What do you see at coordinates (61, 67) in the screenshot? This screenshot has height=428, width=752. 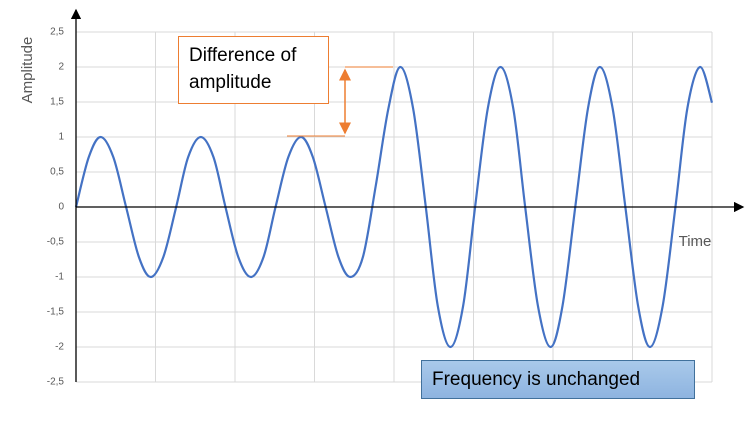 I see `y-tick-label: 2` at bounding box center [61, 67].